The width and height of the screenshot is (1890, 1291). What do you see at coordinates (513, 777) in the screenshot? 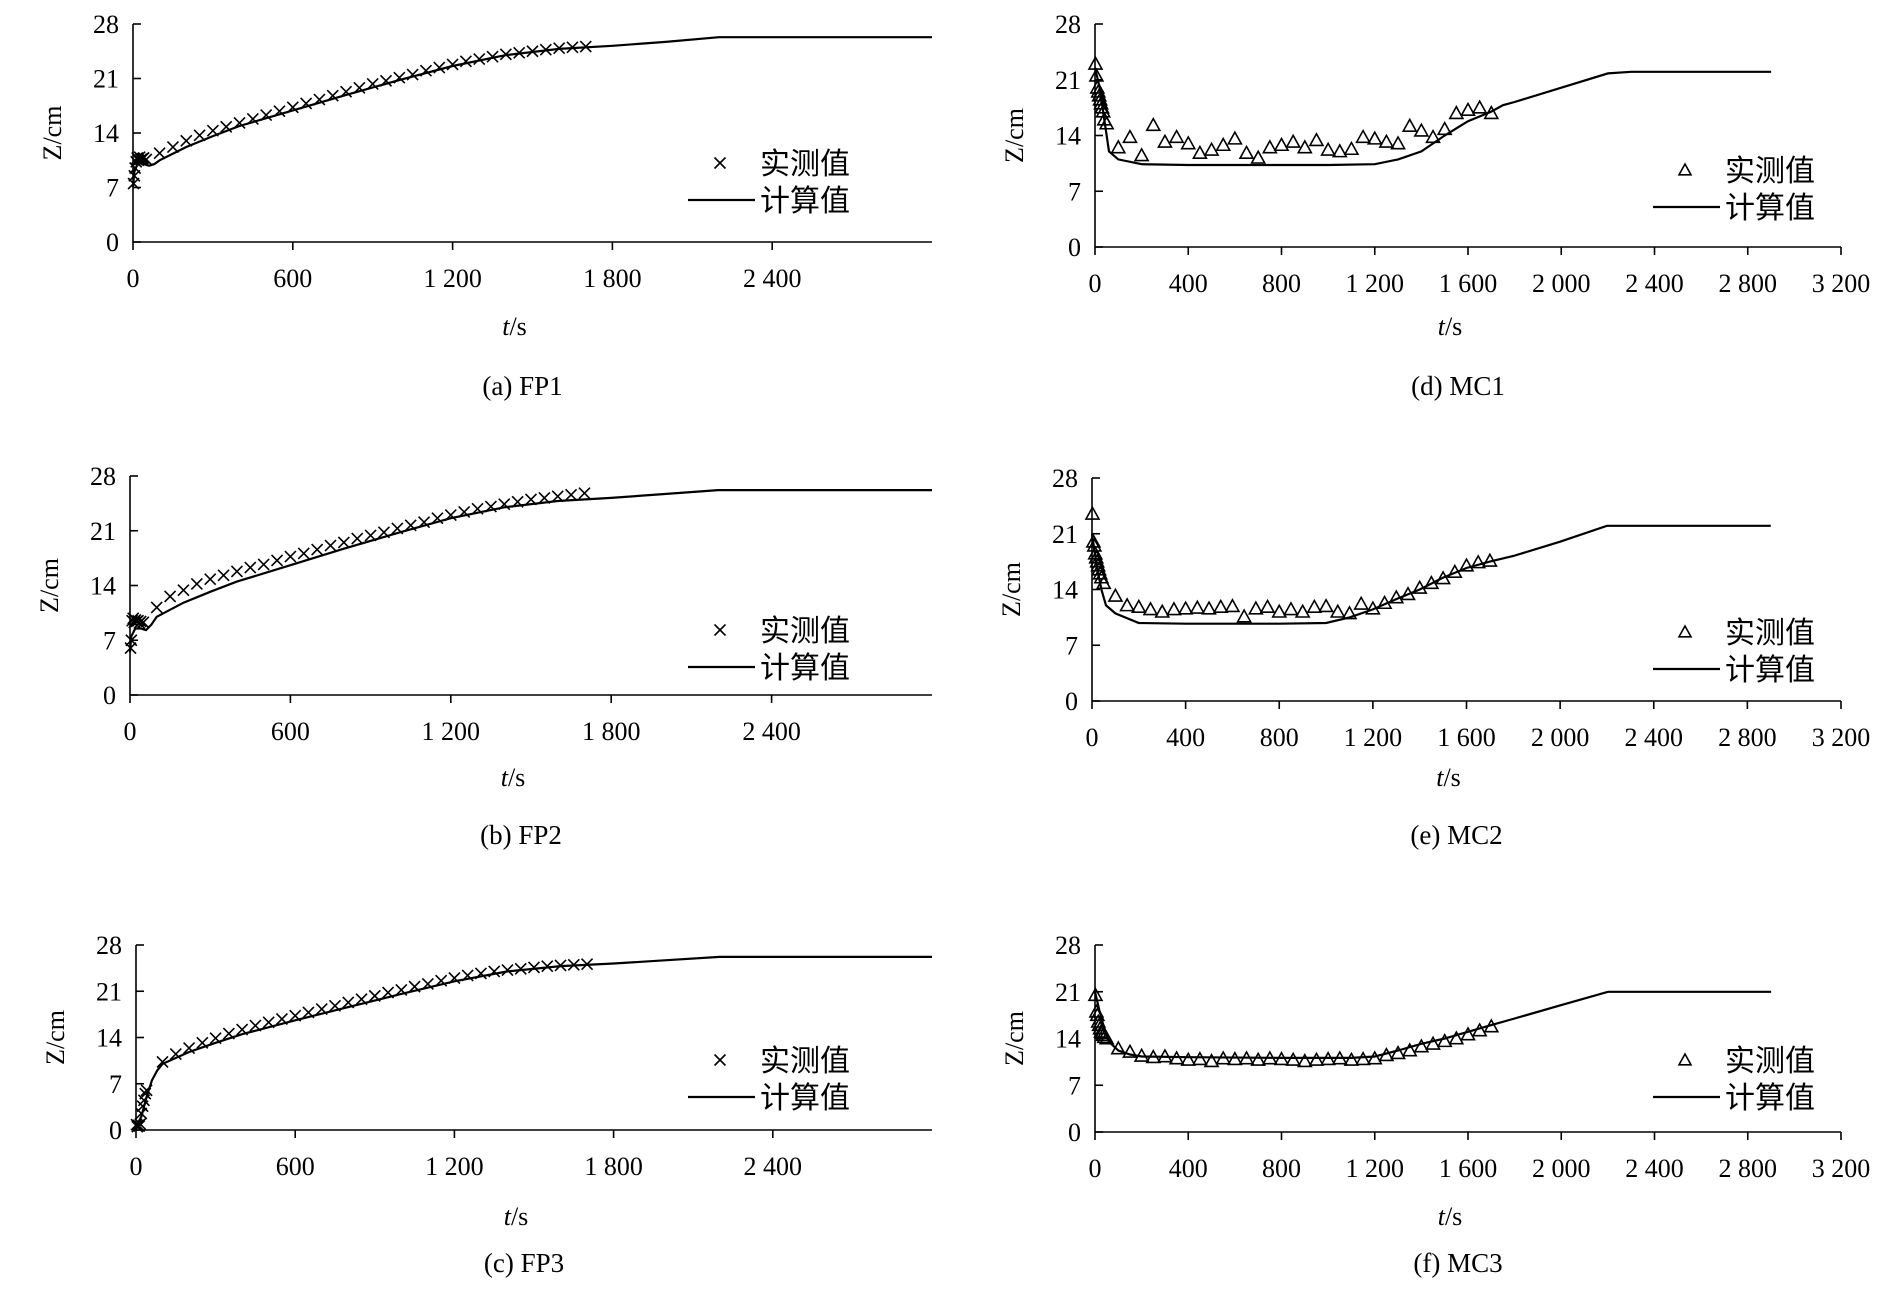
I see `x-axis-label: t/s` at bounding box center [513, 777].